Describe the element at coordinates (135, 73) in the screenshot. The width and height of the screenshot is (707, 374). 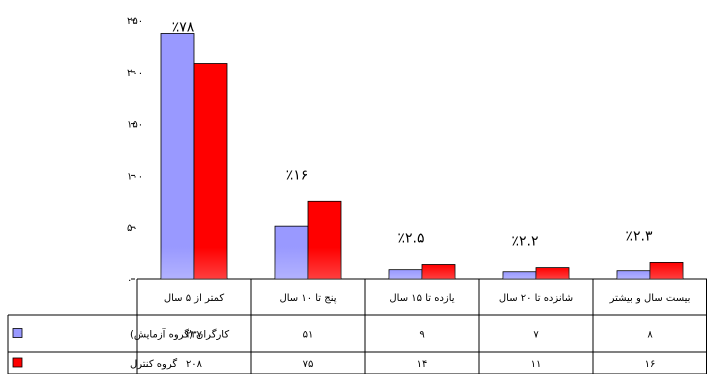
I see `y-tick-label: ۲۰۰` at that location.